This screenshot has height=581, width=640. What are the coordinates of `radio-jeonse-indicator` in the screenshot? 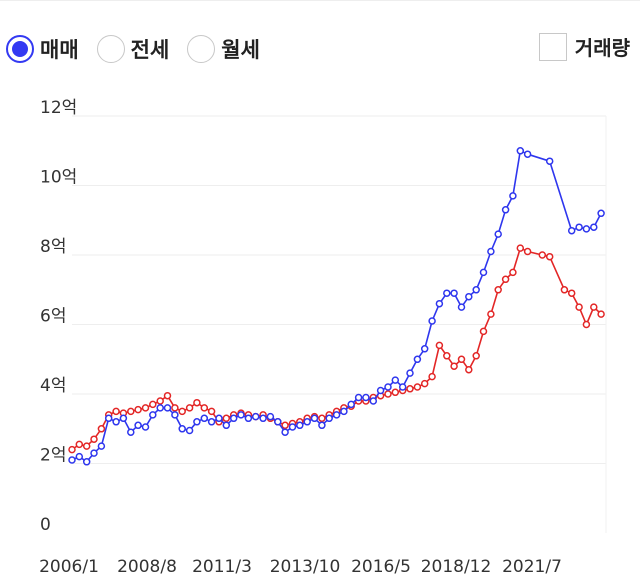 It's located at (110, 49).